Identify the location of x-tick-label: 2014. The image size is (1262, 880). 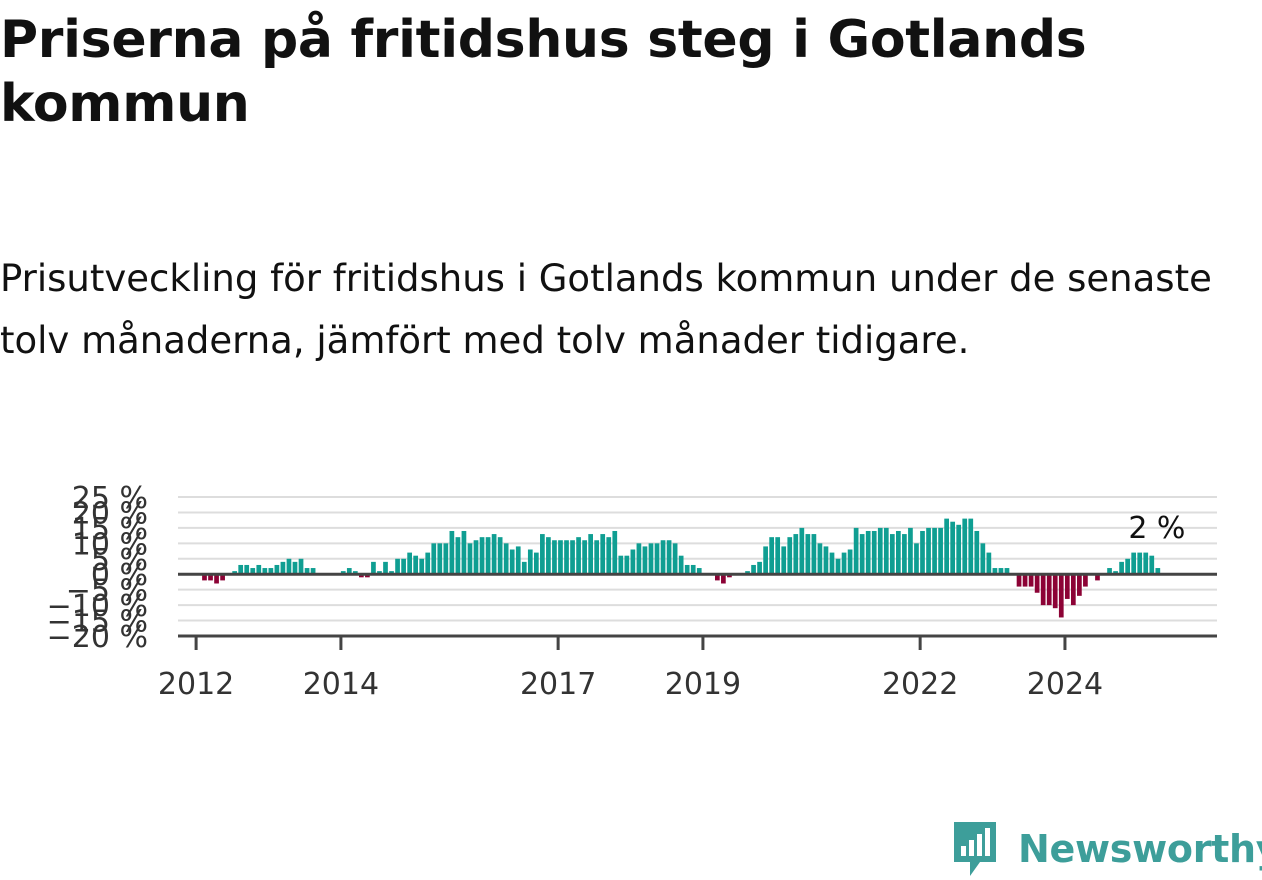
(341, 684).